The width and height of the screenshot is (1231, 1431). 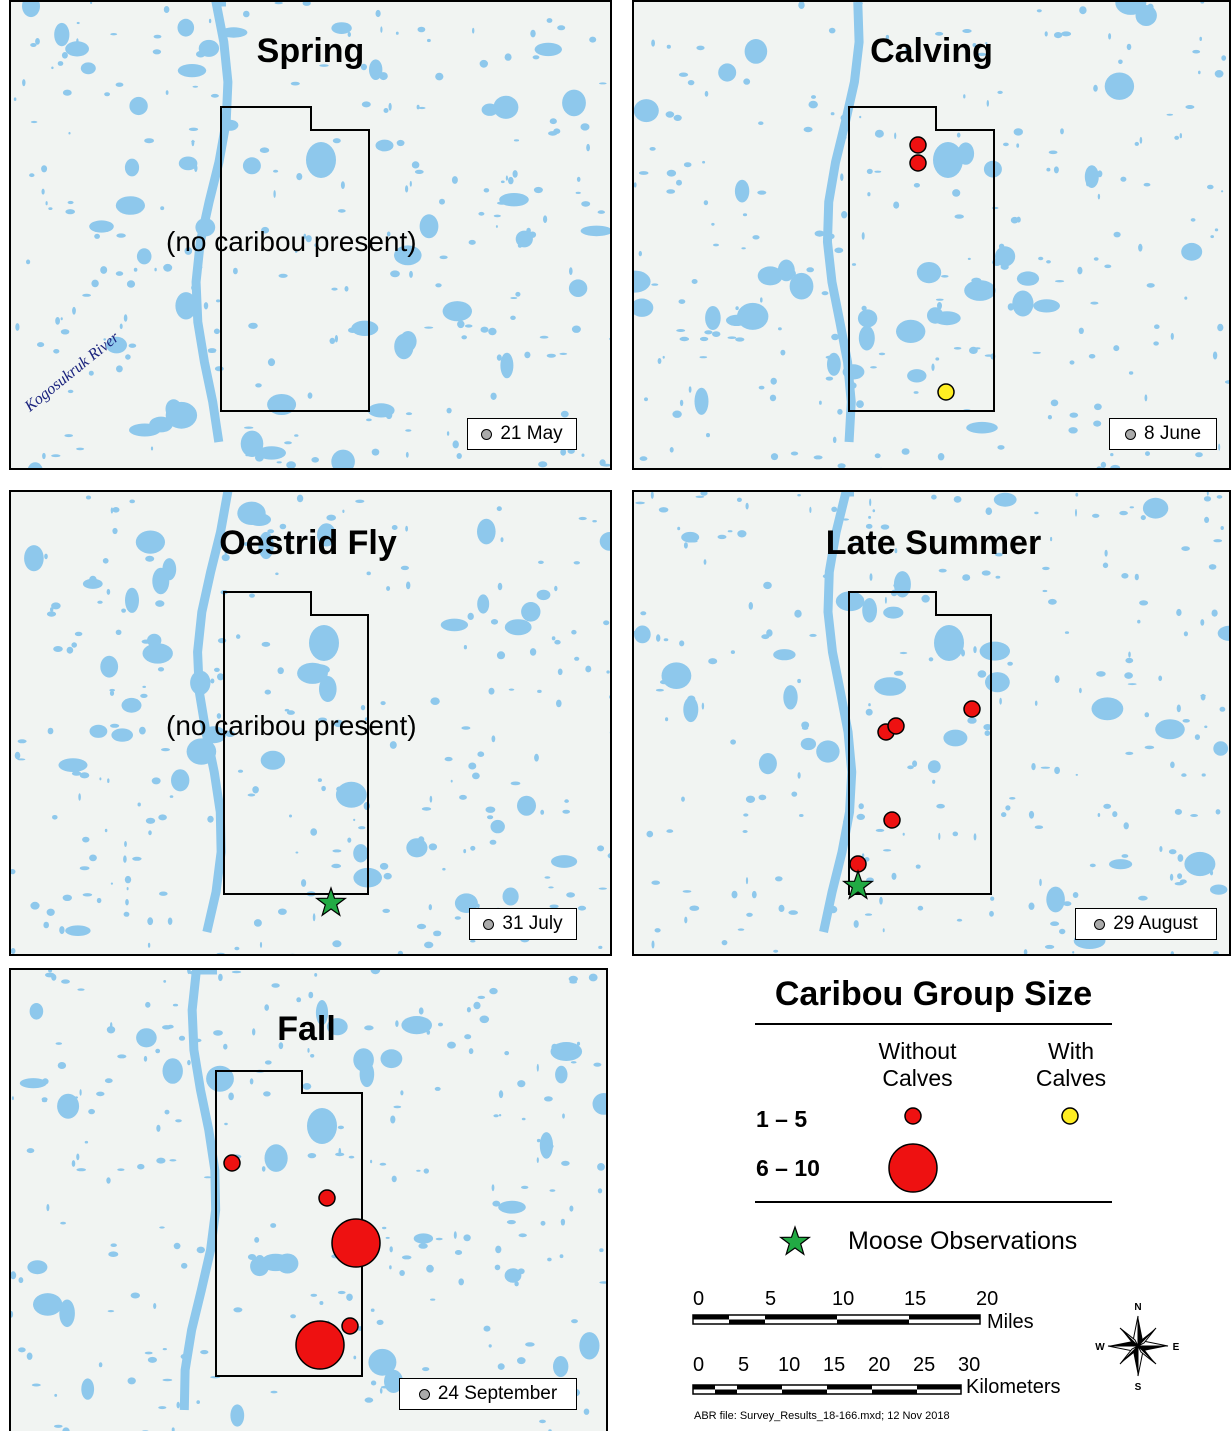 What do you see at coordinates (523, 924) in the screenshot?
I see `survey-date-badge: 31 July` at bounding box center [523, 924].